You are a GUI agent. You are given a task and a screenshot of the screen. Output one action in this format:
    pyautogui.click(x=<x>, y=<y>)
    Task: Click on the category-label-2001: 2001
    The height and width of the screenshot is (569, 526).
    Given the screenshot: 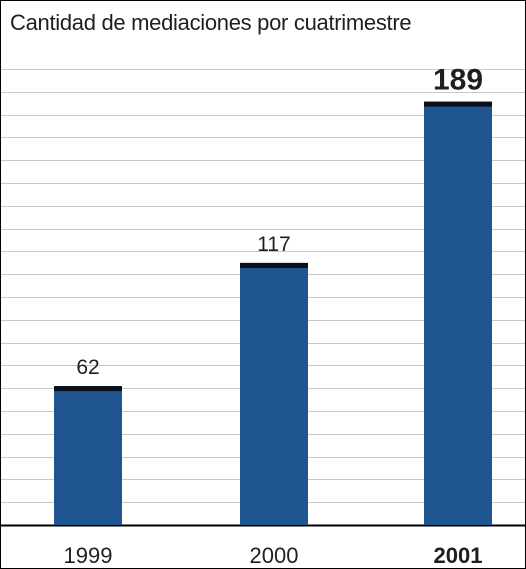 What is the action you would take?
    pyautogui.click(x=458, y=555)
    